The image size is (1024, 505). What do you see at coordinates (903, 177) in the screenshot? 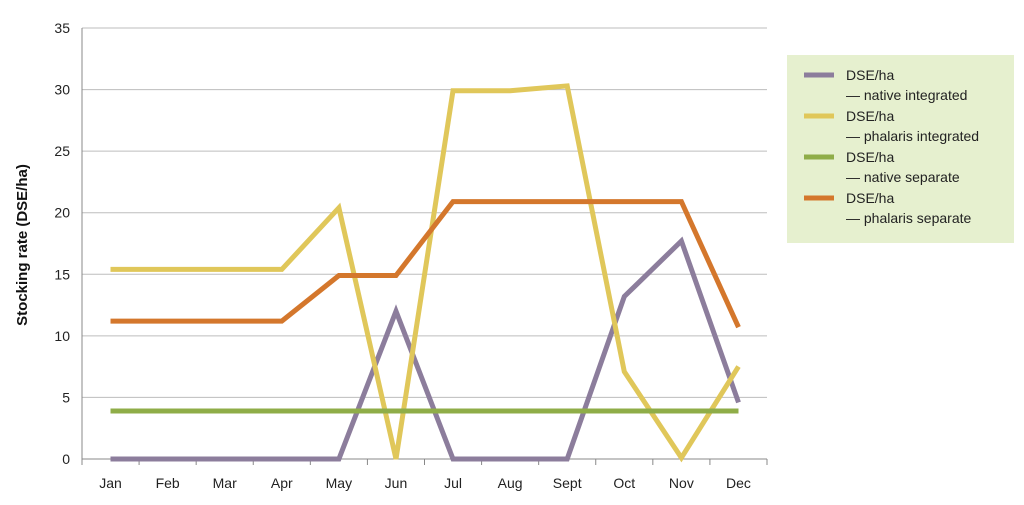
I see `legend-label-line2-native-separate: — native separate` at bounding box center [903, 177].